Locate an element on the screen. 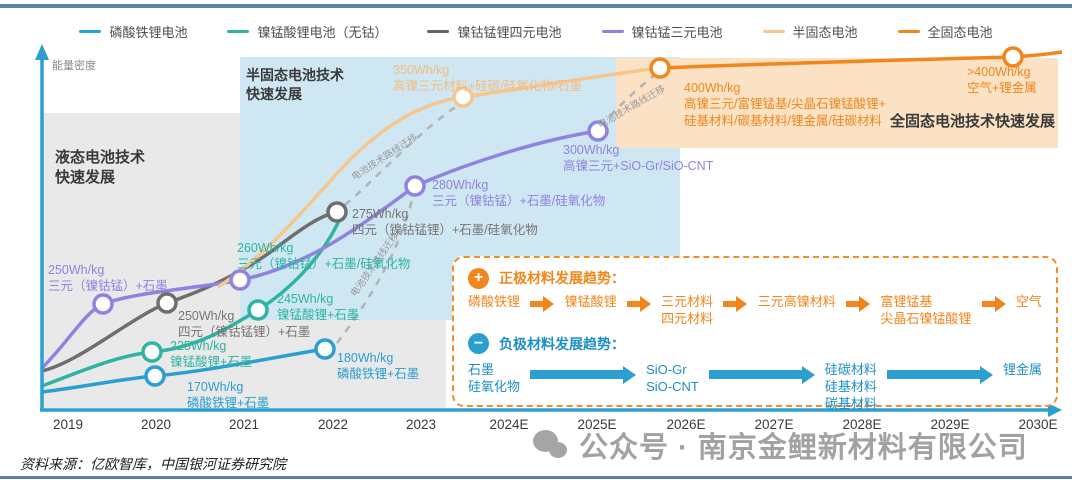 Image resolution: width=1072 pixels, height=484 pixels. legend-item-lmo: 镍锰酸锂电池（无钴） is located at coordinates (307, 31).